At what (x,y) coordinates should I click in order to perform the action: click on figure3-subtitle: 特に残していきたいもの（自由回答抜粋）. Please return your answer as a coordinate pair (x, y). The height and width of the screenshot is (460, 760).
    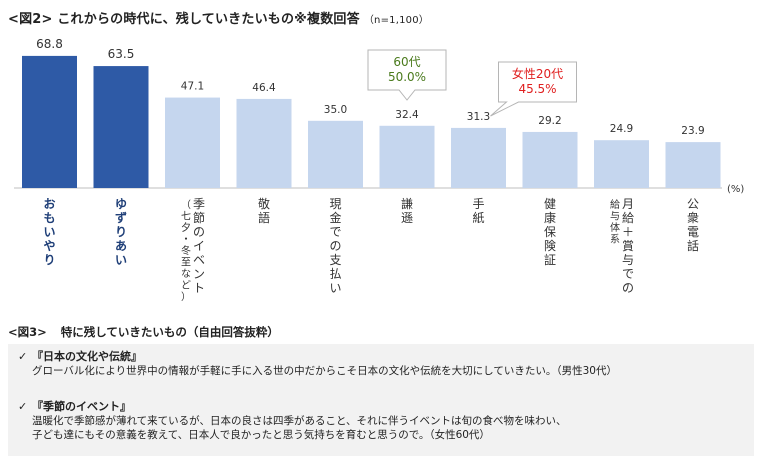
    Looking at the image, I should click on (169, 332).